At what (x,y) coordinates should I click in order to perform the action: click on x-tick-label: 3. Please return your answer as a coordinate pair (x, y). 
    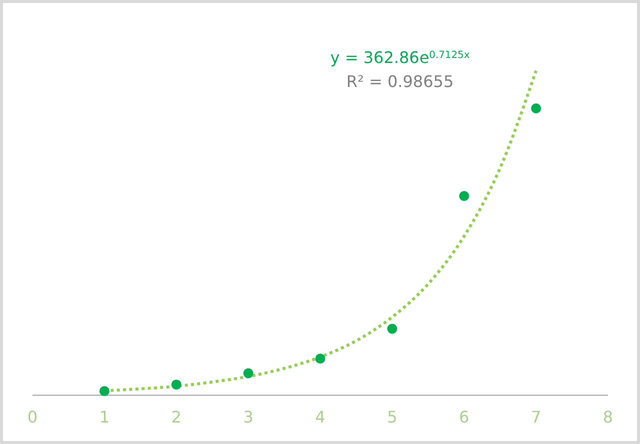
    Looking at the image, I should click on (248, 416).